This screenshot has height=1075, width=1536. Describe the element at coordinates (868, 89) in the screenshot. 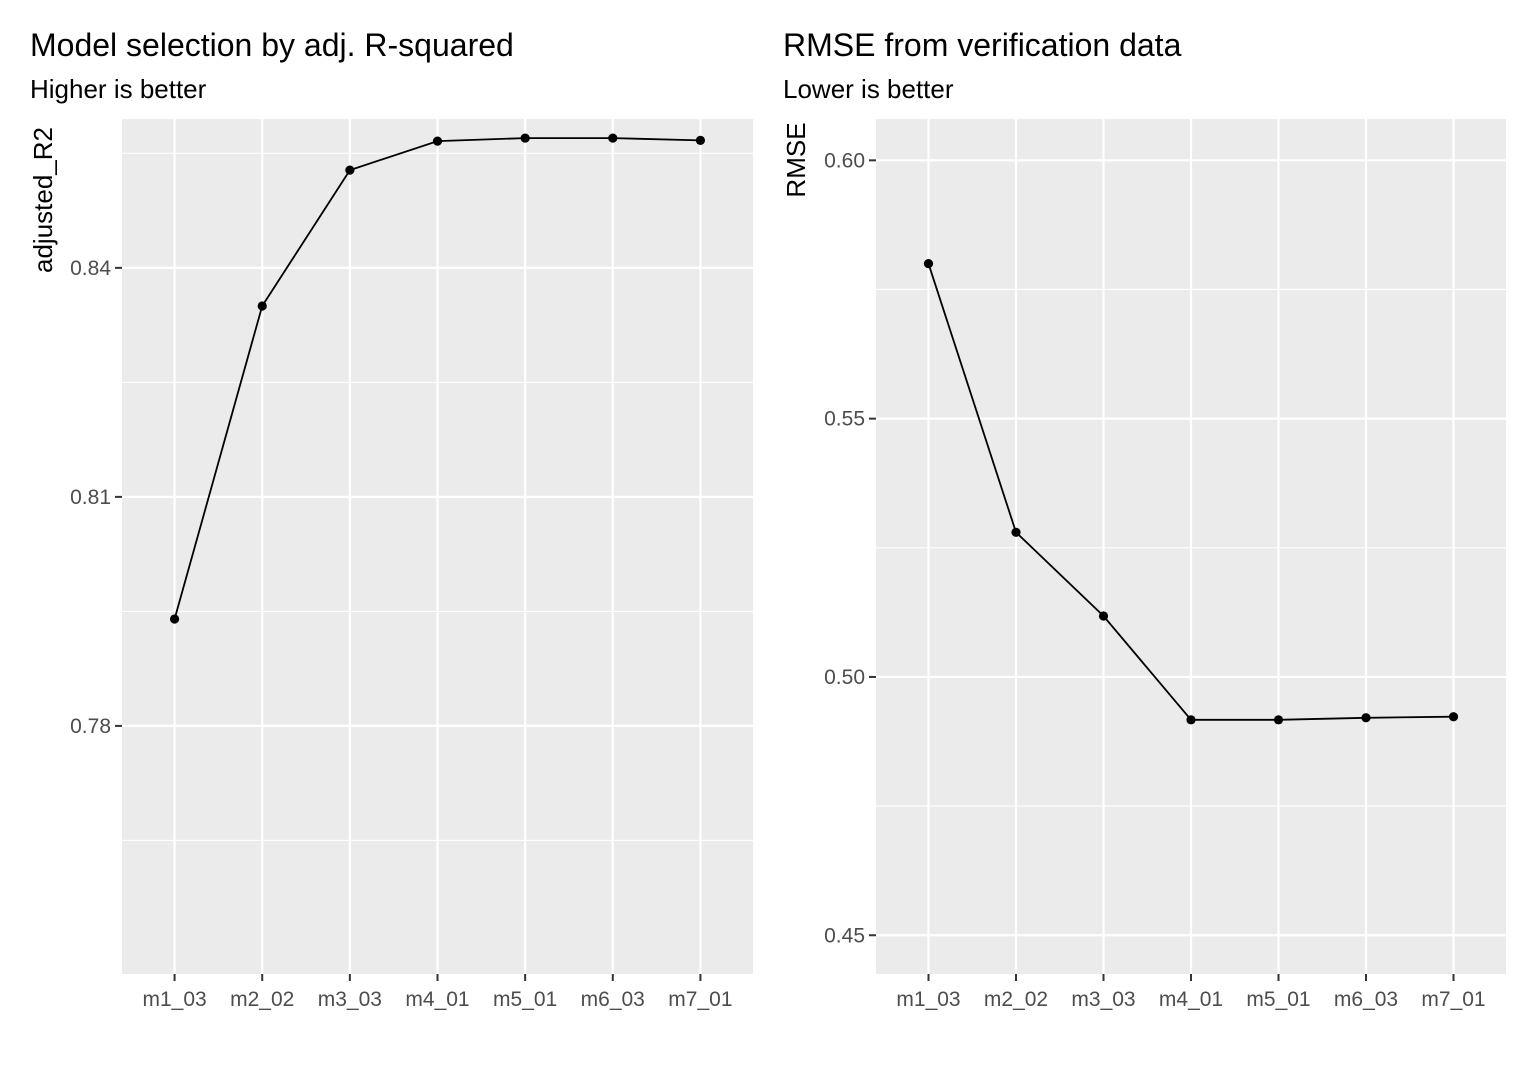

I see `chart-subtitle: Lower is better` at that location.